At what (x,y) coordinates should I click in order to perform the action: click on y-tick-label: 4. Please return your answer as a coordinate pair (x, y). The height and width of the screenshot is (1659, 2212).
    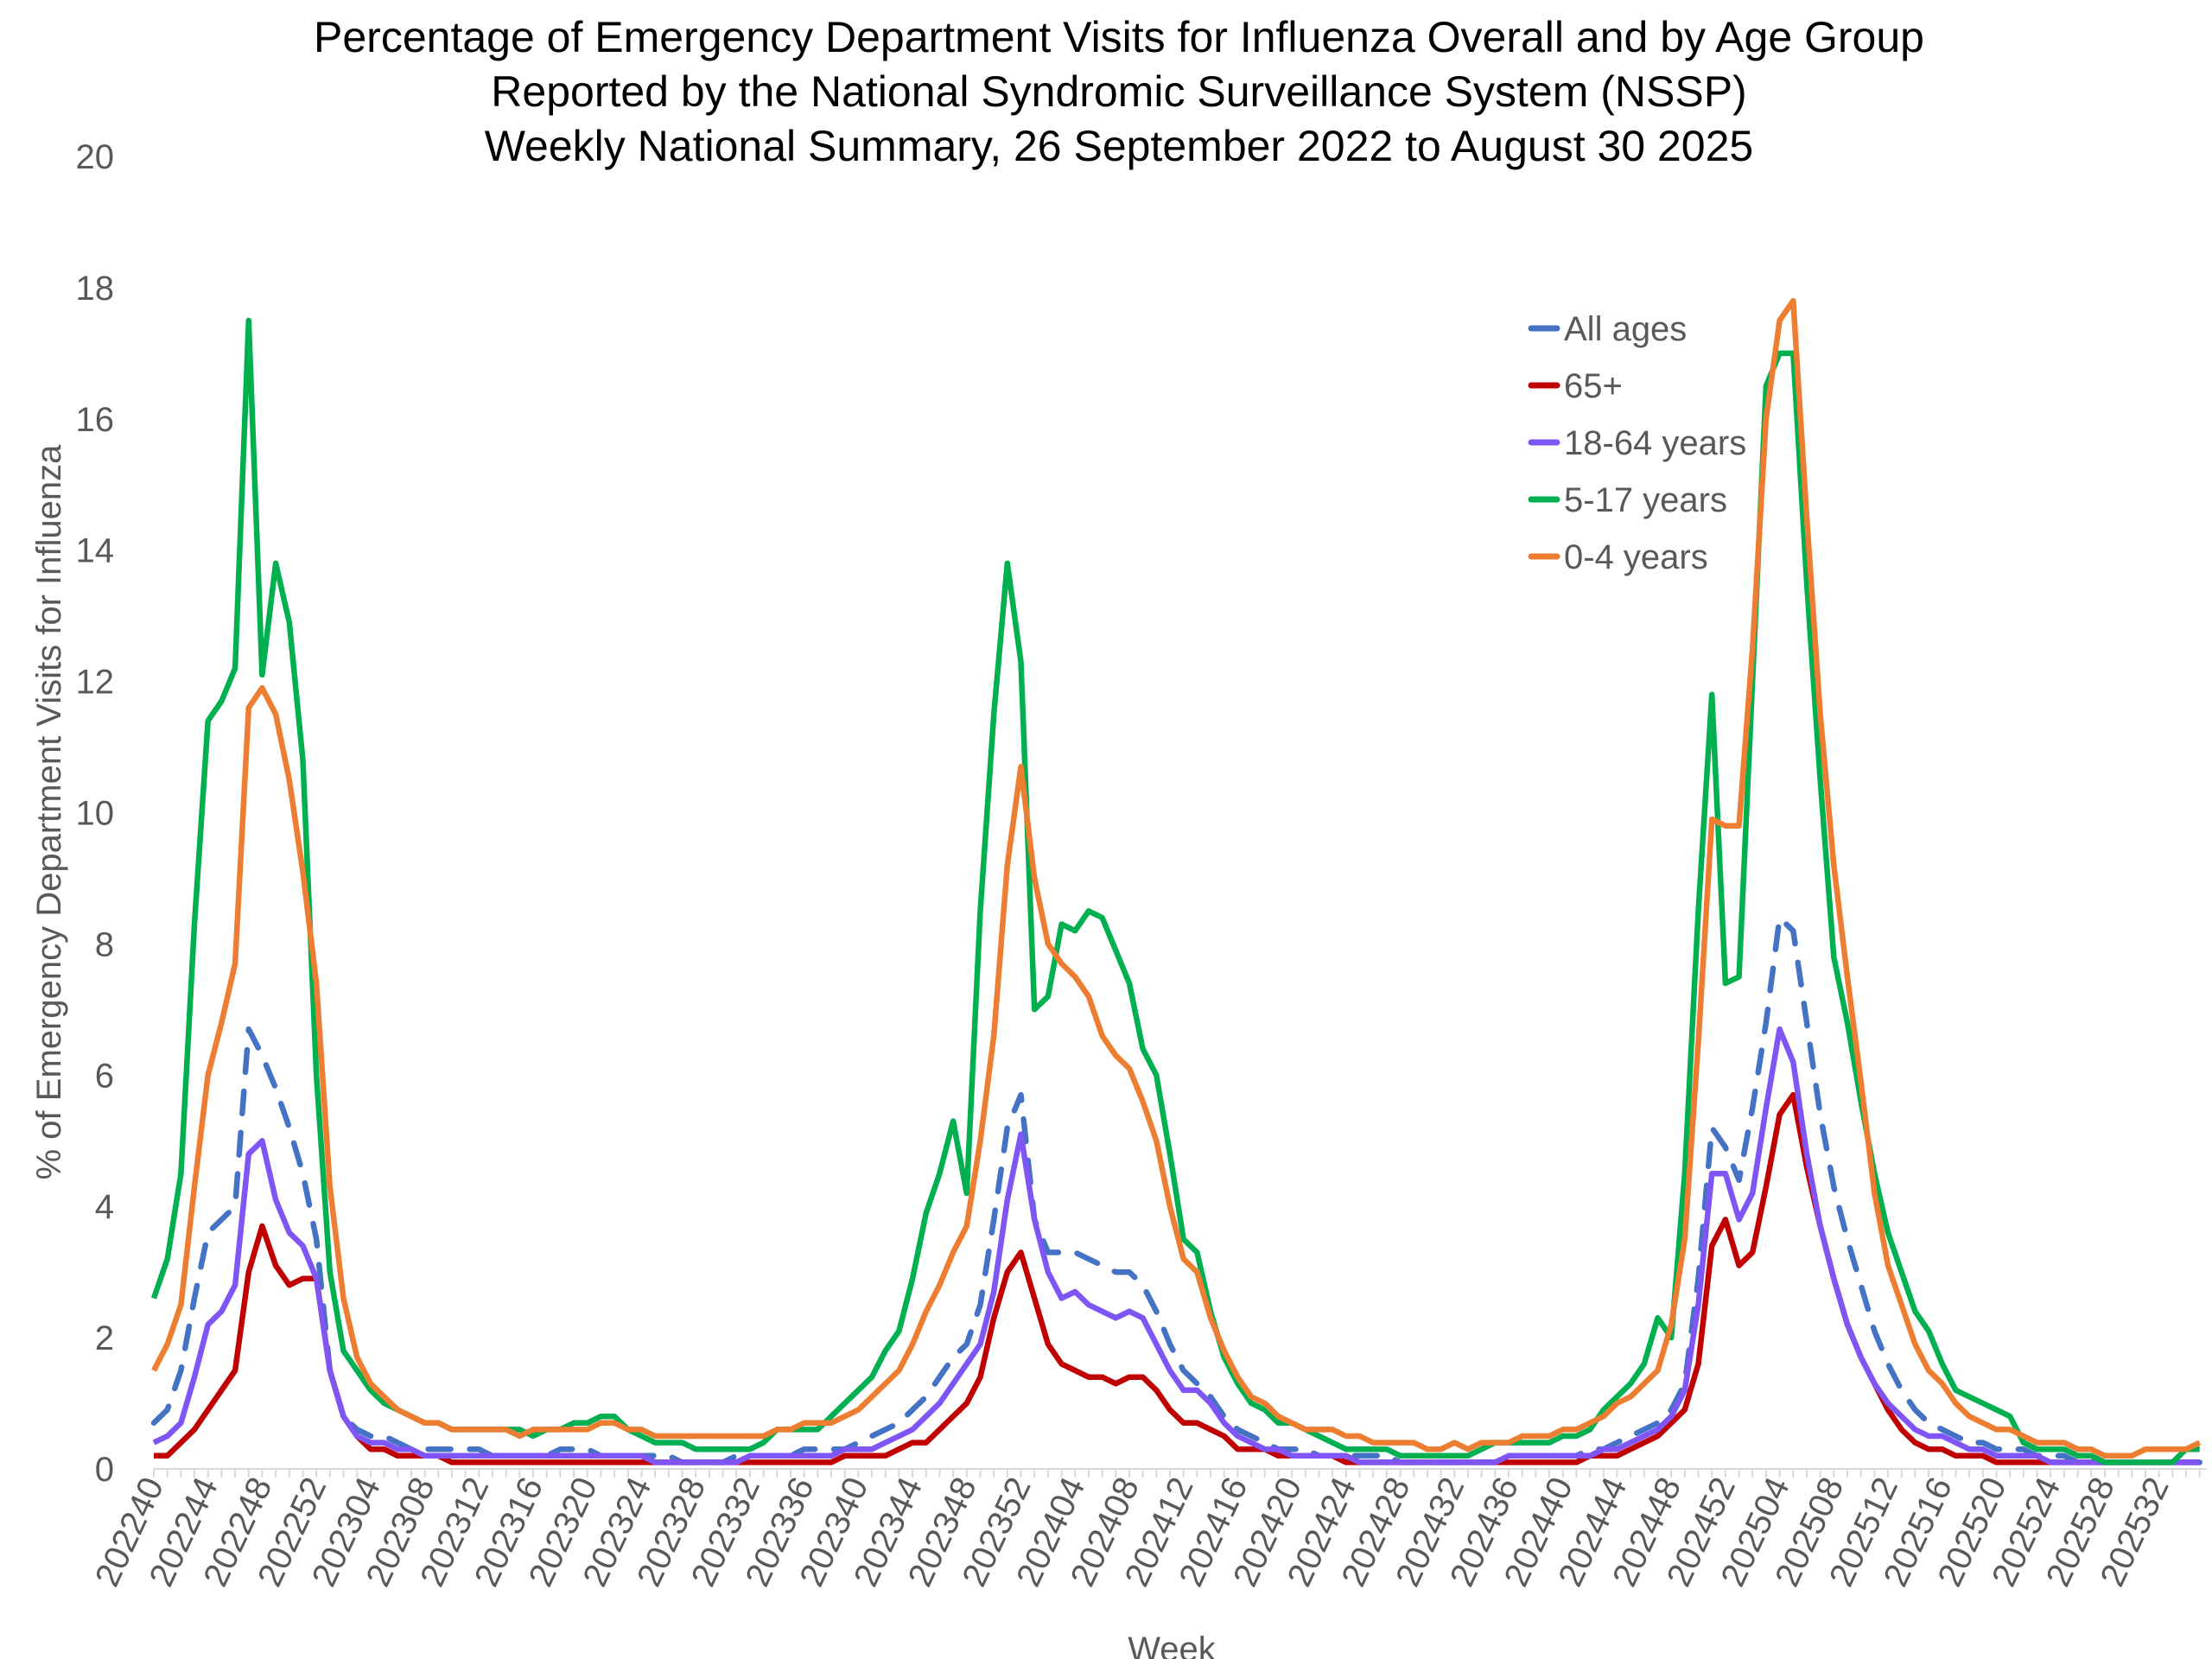
    Looking at the image, I should click on (104, 1207).